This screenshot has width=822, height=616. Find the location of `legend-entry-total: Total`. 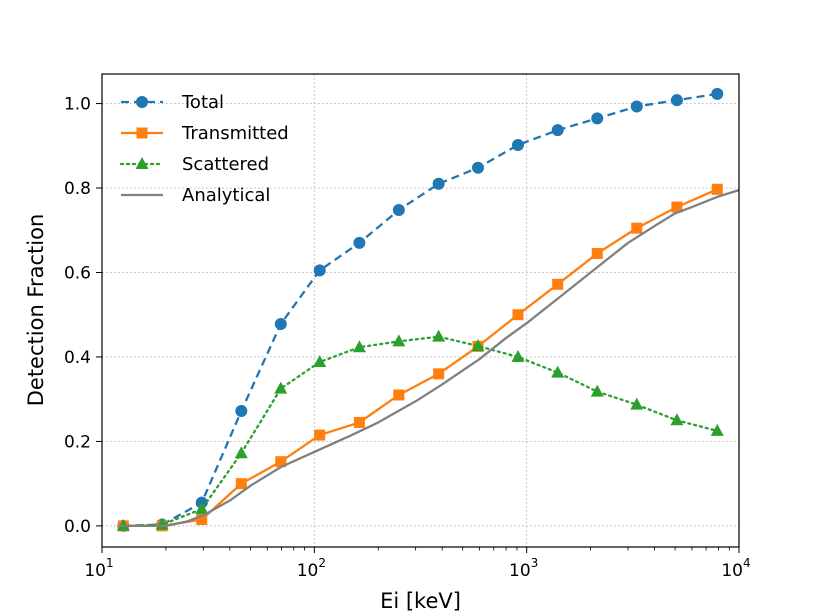

legend-entry-total: Total is located at coordinates (172, 102).